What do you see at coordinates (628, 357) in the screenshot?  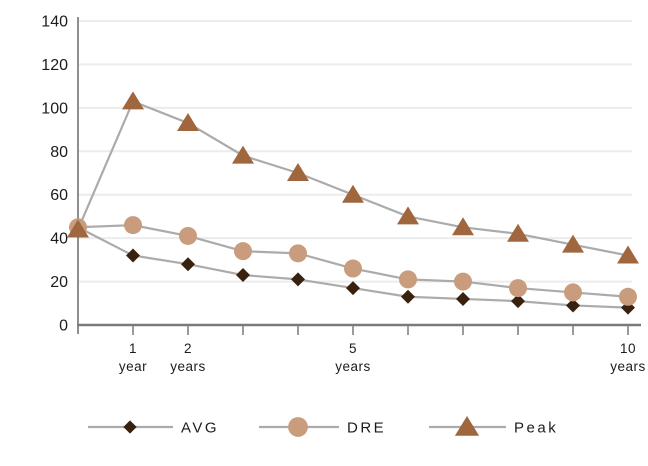 I see `x-tick-label-10: 10 years` at bounding box center [628, 357].